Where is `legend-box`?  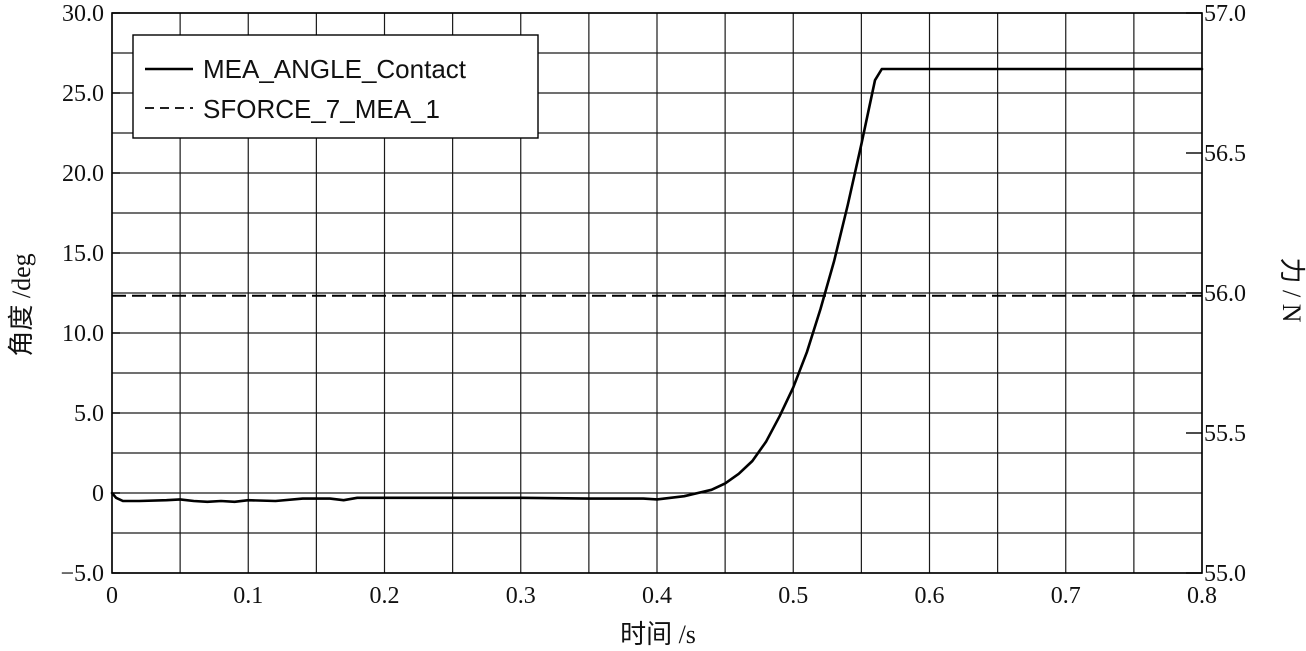
legend-box is located at coordinates (335, 86).